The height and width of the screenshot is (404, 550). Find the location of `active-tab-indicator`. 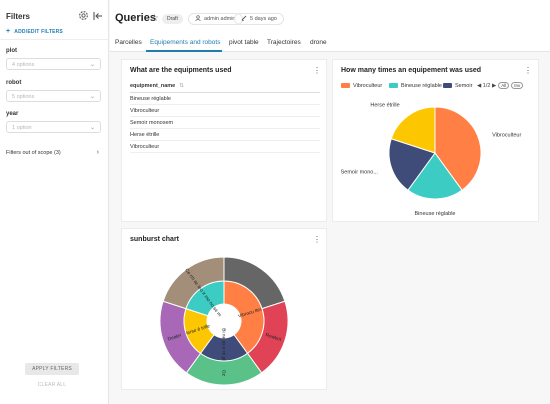

active-tab-indicator is located at coordinates (184, 51).